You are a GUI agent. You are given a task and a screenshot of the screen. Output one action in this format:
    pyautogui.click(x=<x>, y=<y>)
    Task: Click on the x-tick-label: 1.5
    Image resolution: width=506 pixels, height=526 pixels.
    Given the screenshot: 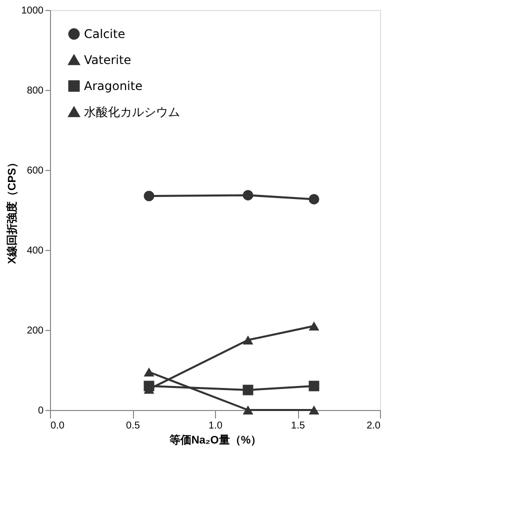 What is the action you would take?
    pyautogui.click(x=298, y=426)
    